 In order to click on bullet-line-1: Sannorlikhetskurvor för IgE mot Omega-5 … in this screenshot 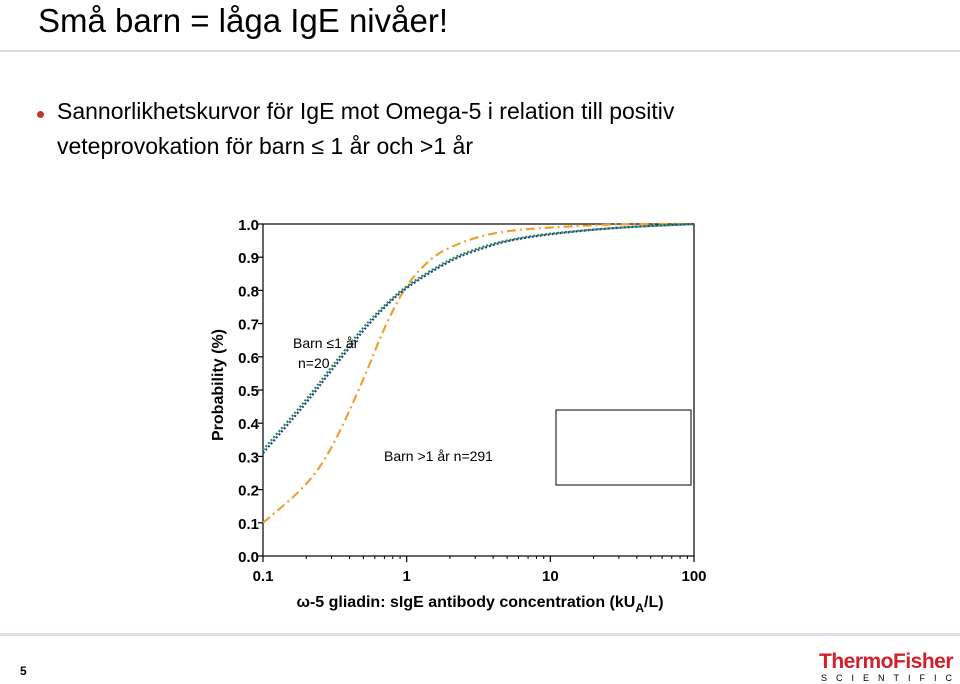, I will do `click(366, 111)`.